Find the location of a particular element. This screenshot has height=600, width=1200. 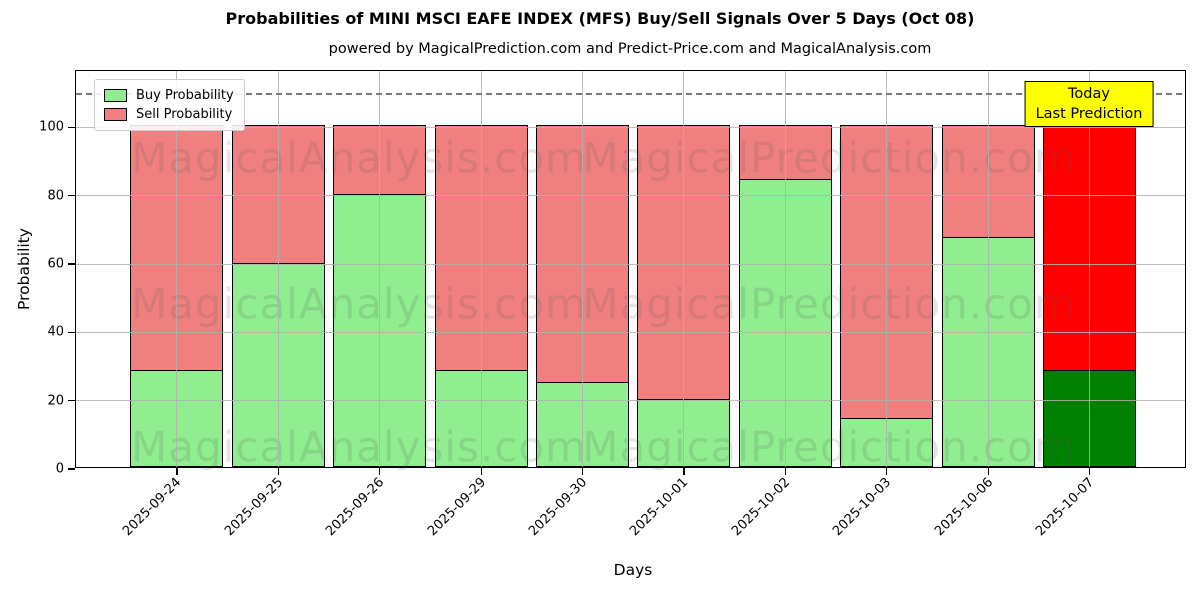

legend-row-sell: Sell Probability is located at coordinates (169, 114).